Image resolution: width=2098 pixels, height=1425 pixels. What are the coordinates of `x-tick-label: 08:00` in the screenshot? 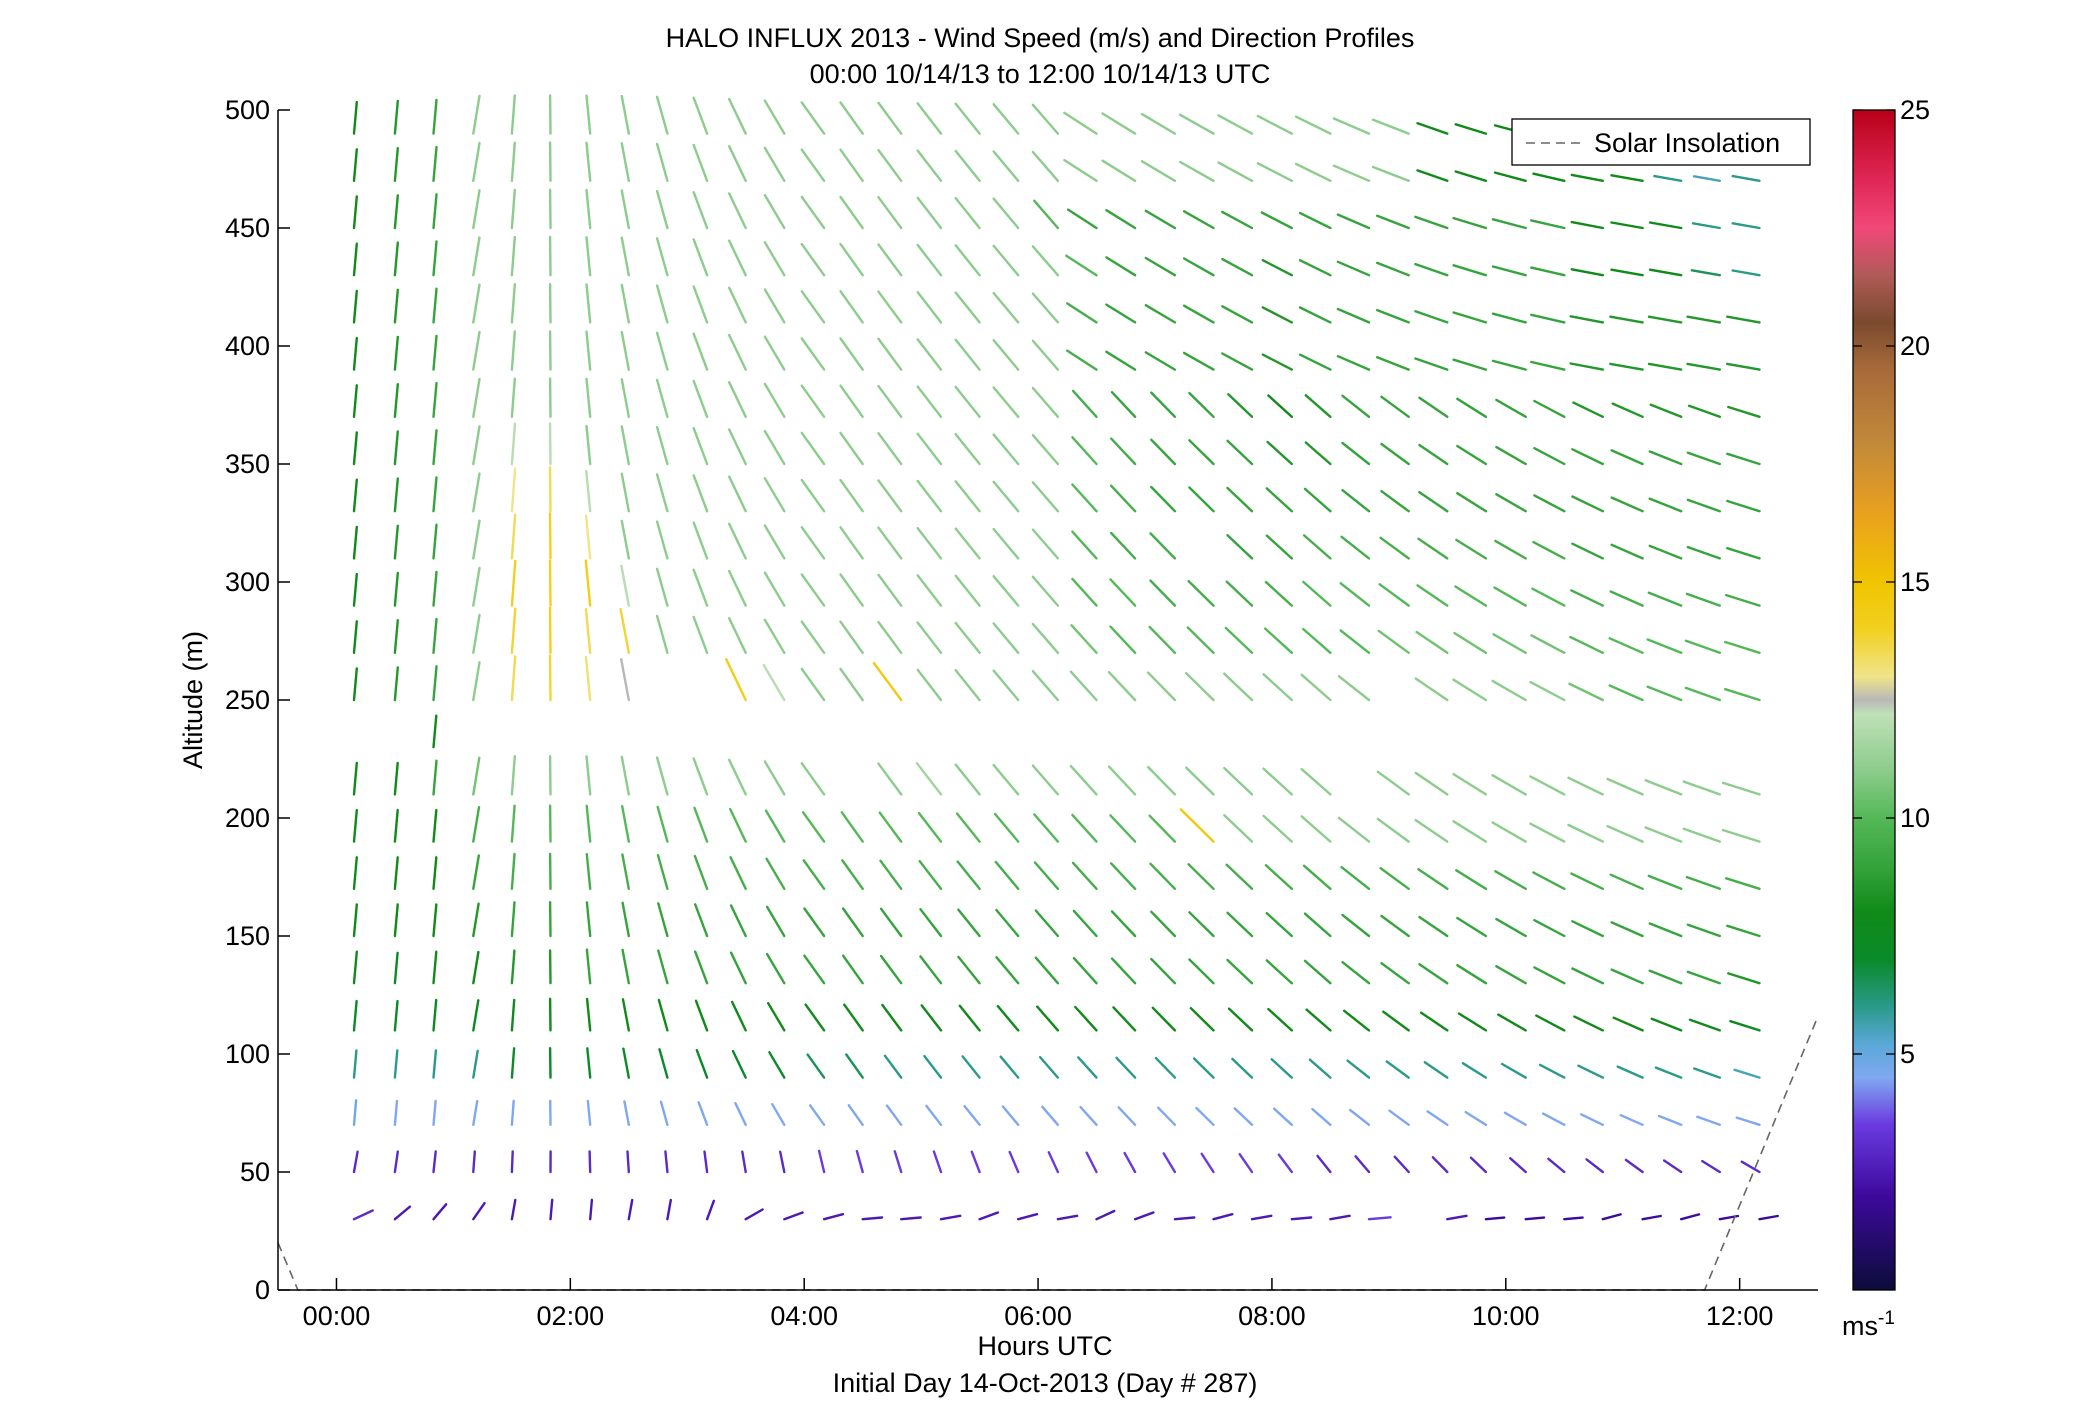 It's located at (1272, 1316).